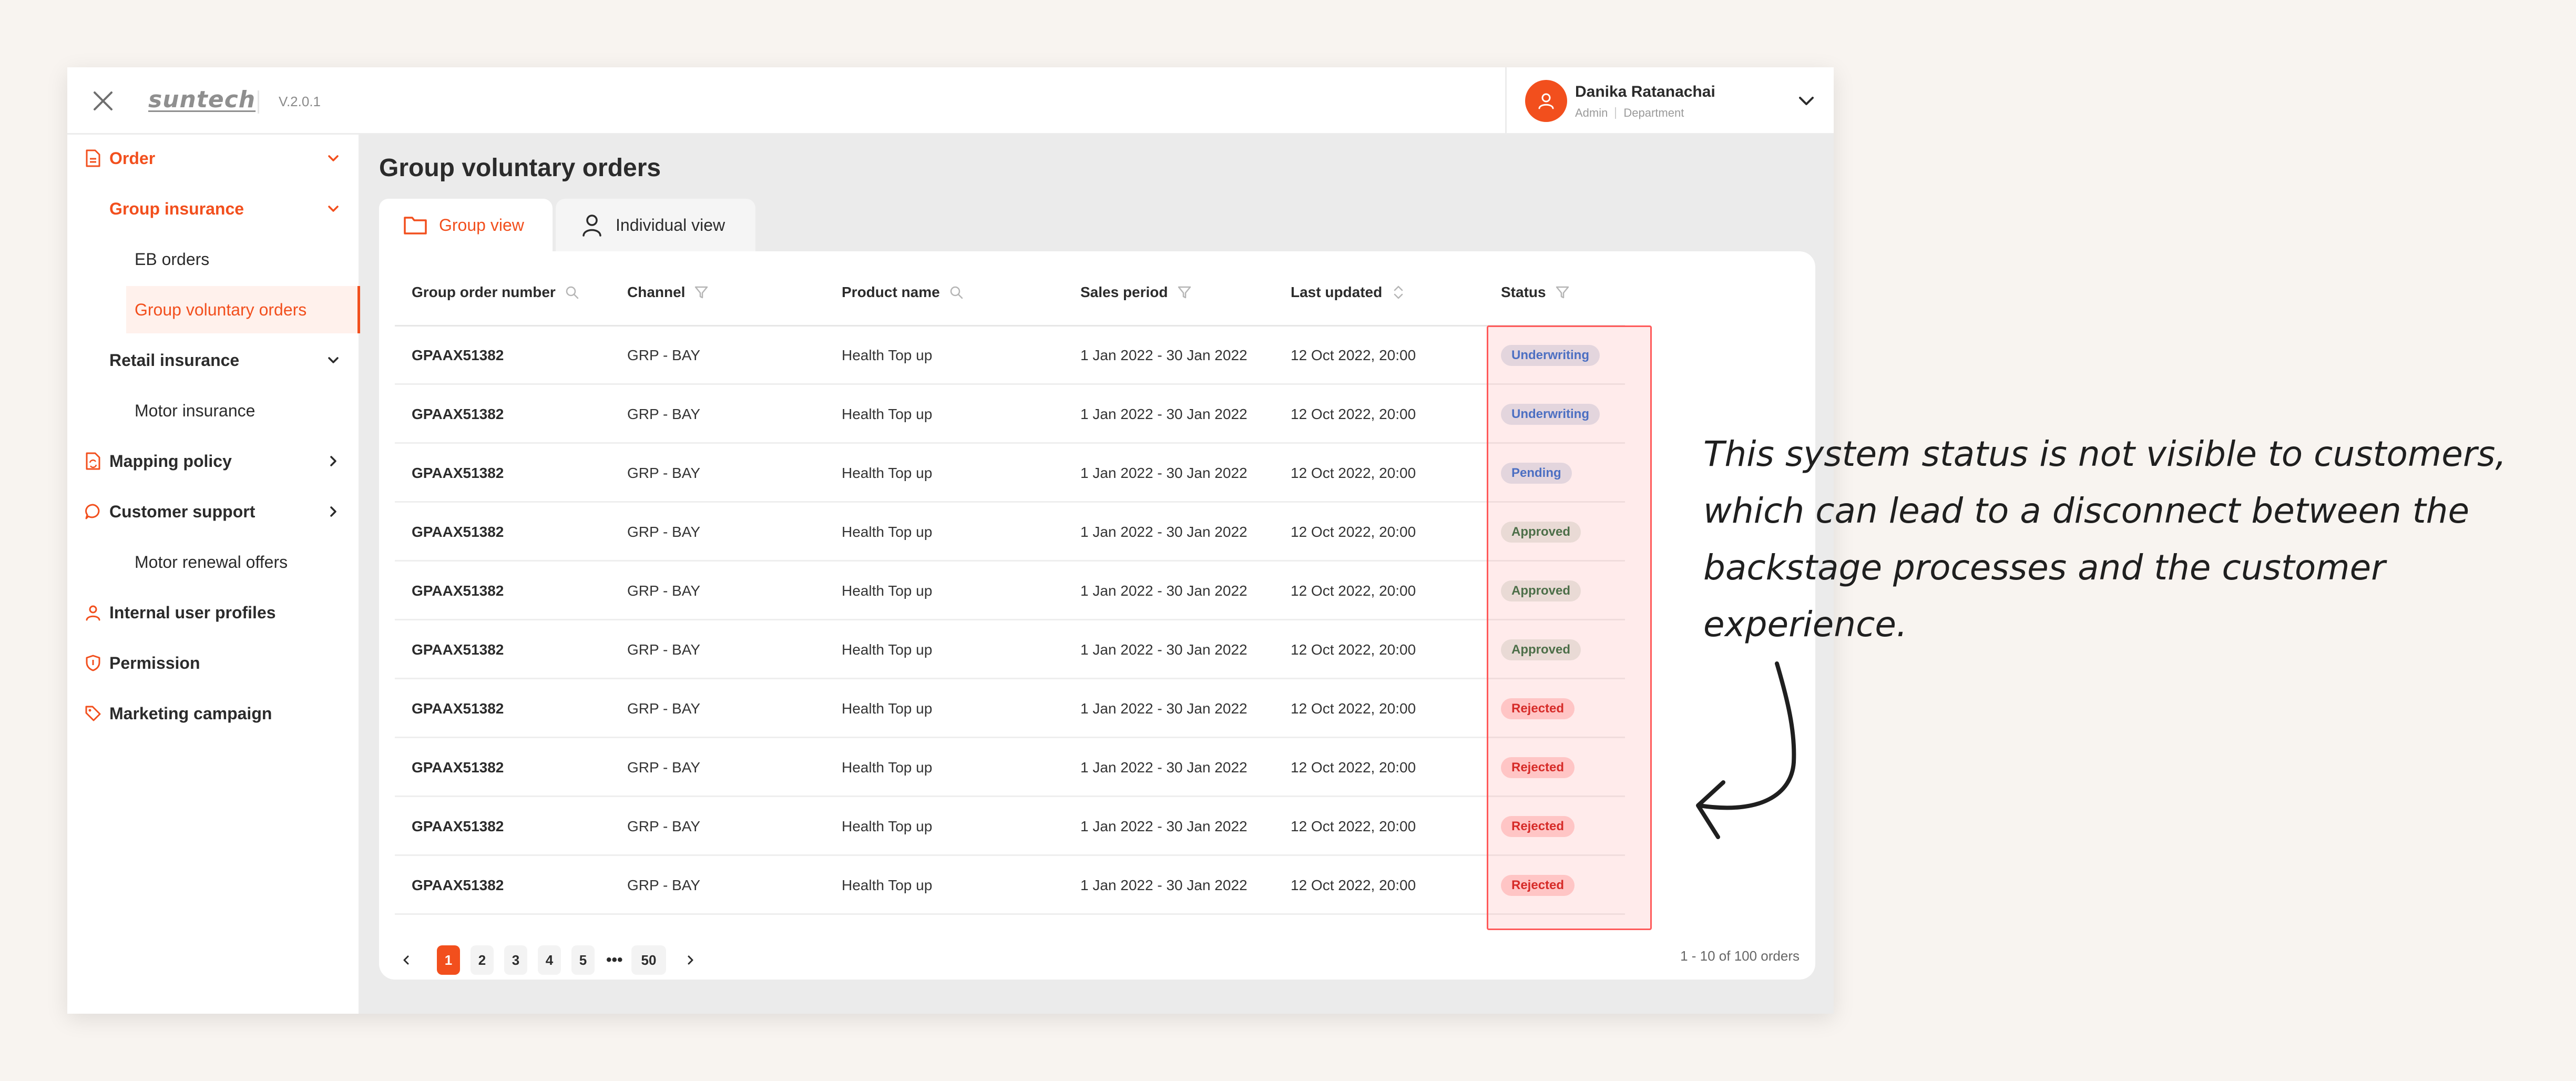 This screenshot has width=2576, height=1081. What do you see at coordinates (213, 158) in the screenshot?
I see `sidebar-item-order: Order` at bounding box center [213, 158].